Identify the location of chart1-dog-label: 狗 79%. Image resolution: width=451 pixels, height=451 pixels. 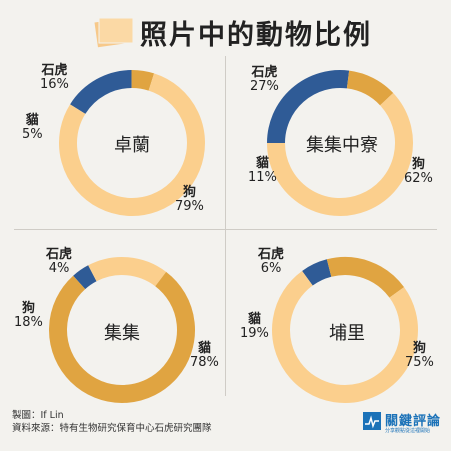
(189, 200).